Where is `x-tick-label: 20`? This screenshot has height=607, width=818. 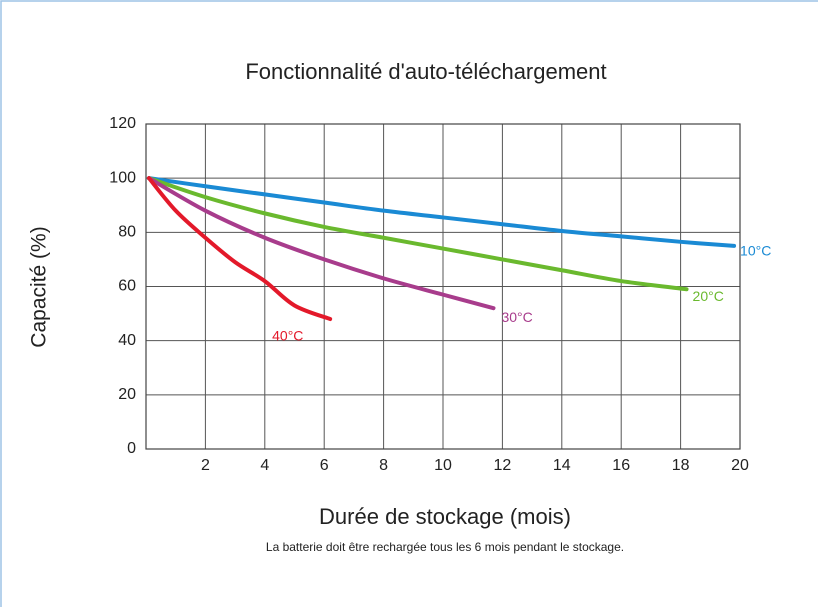
x-tick-label: 20 is located at coordinates (740, 465).